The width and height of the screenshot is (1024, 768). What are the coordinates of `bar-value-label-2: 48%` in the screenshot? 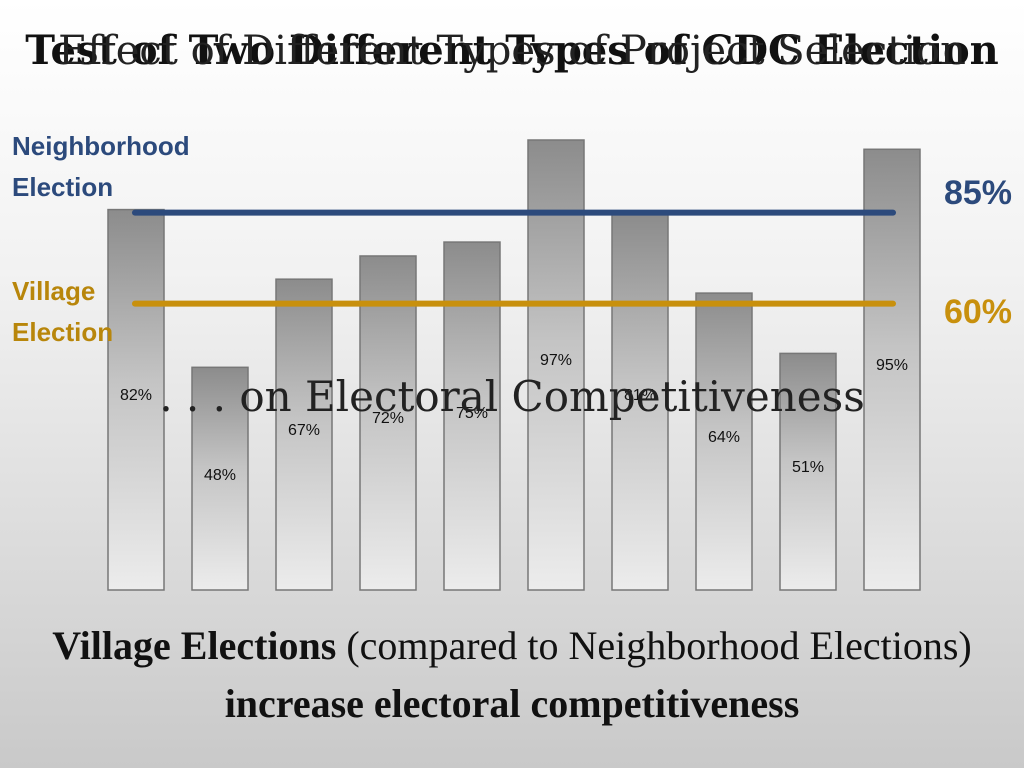 It's located at (220, 475).